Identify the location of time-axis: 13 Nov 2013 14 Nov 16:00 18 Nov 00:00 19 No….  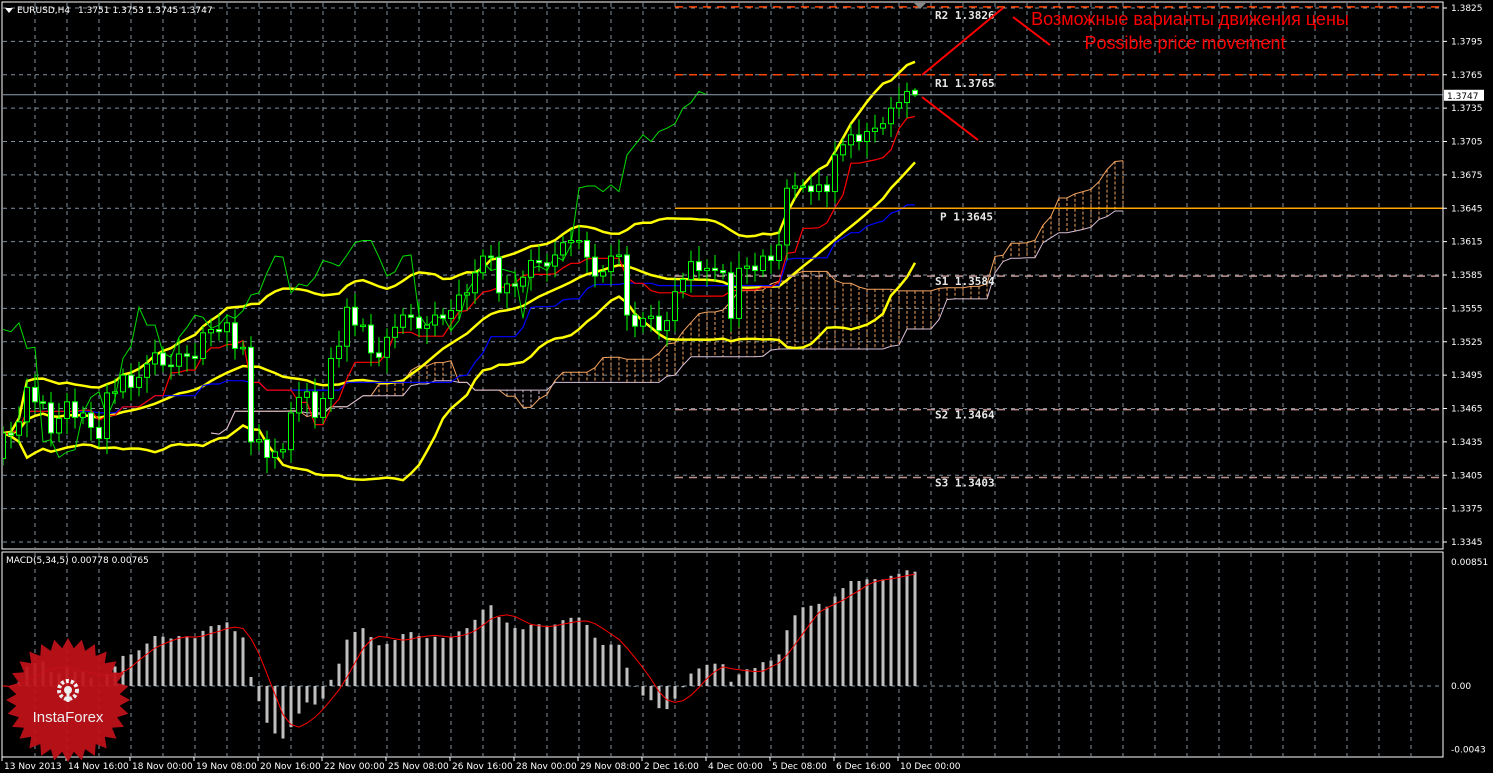
(481, 764).